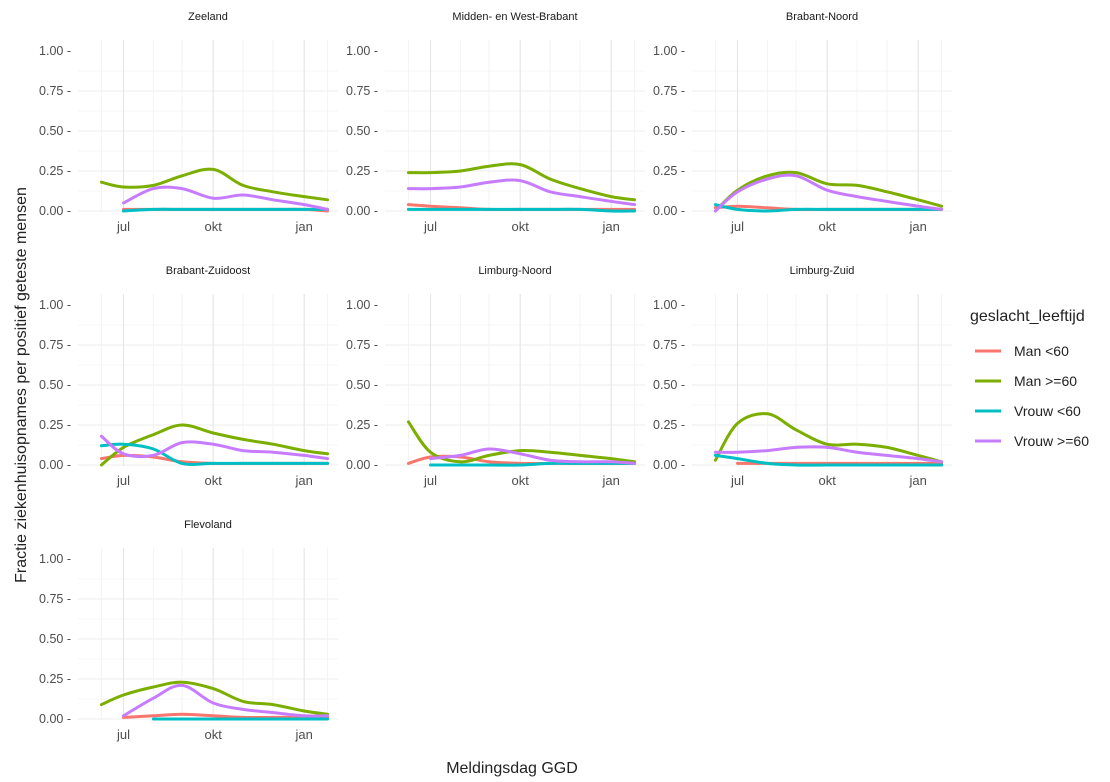 This screenshot has width=1110, height=782. I want to click on legend-label: Vrouw >=60, so click(1051, 441).